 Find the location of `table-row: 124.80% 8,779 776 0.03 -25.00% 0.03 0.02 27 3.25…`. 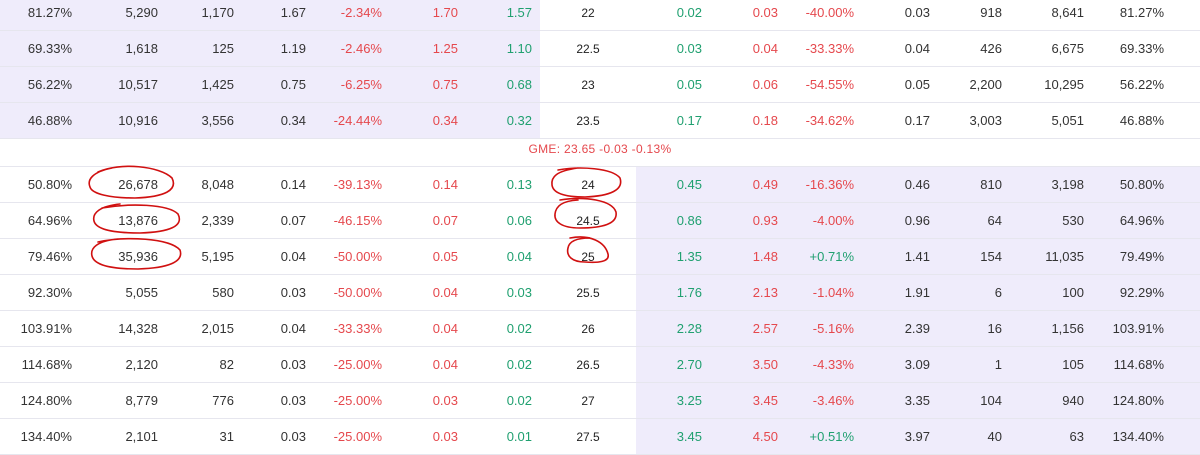

table-row: 124.80% 8,779 776 0.03 -25.00% 0.03 0.02 27 3.25… is located at coordinates (600, 401).